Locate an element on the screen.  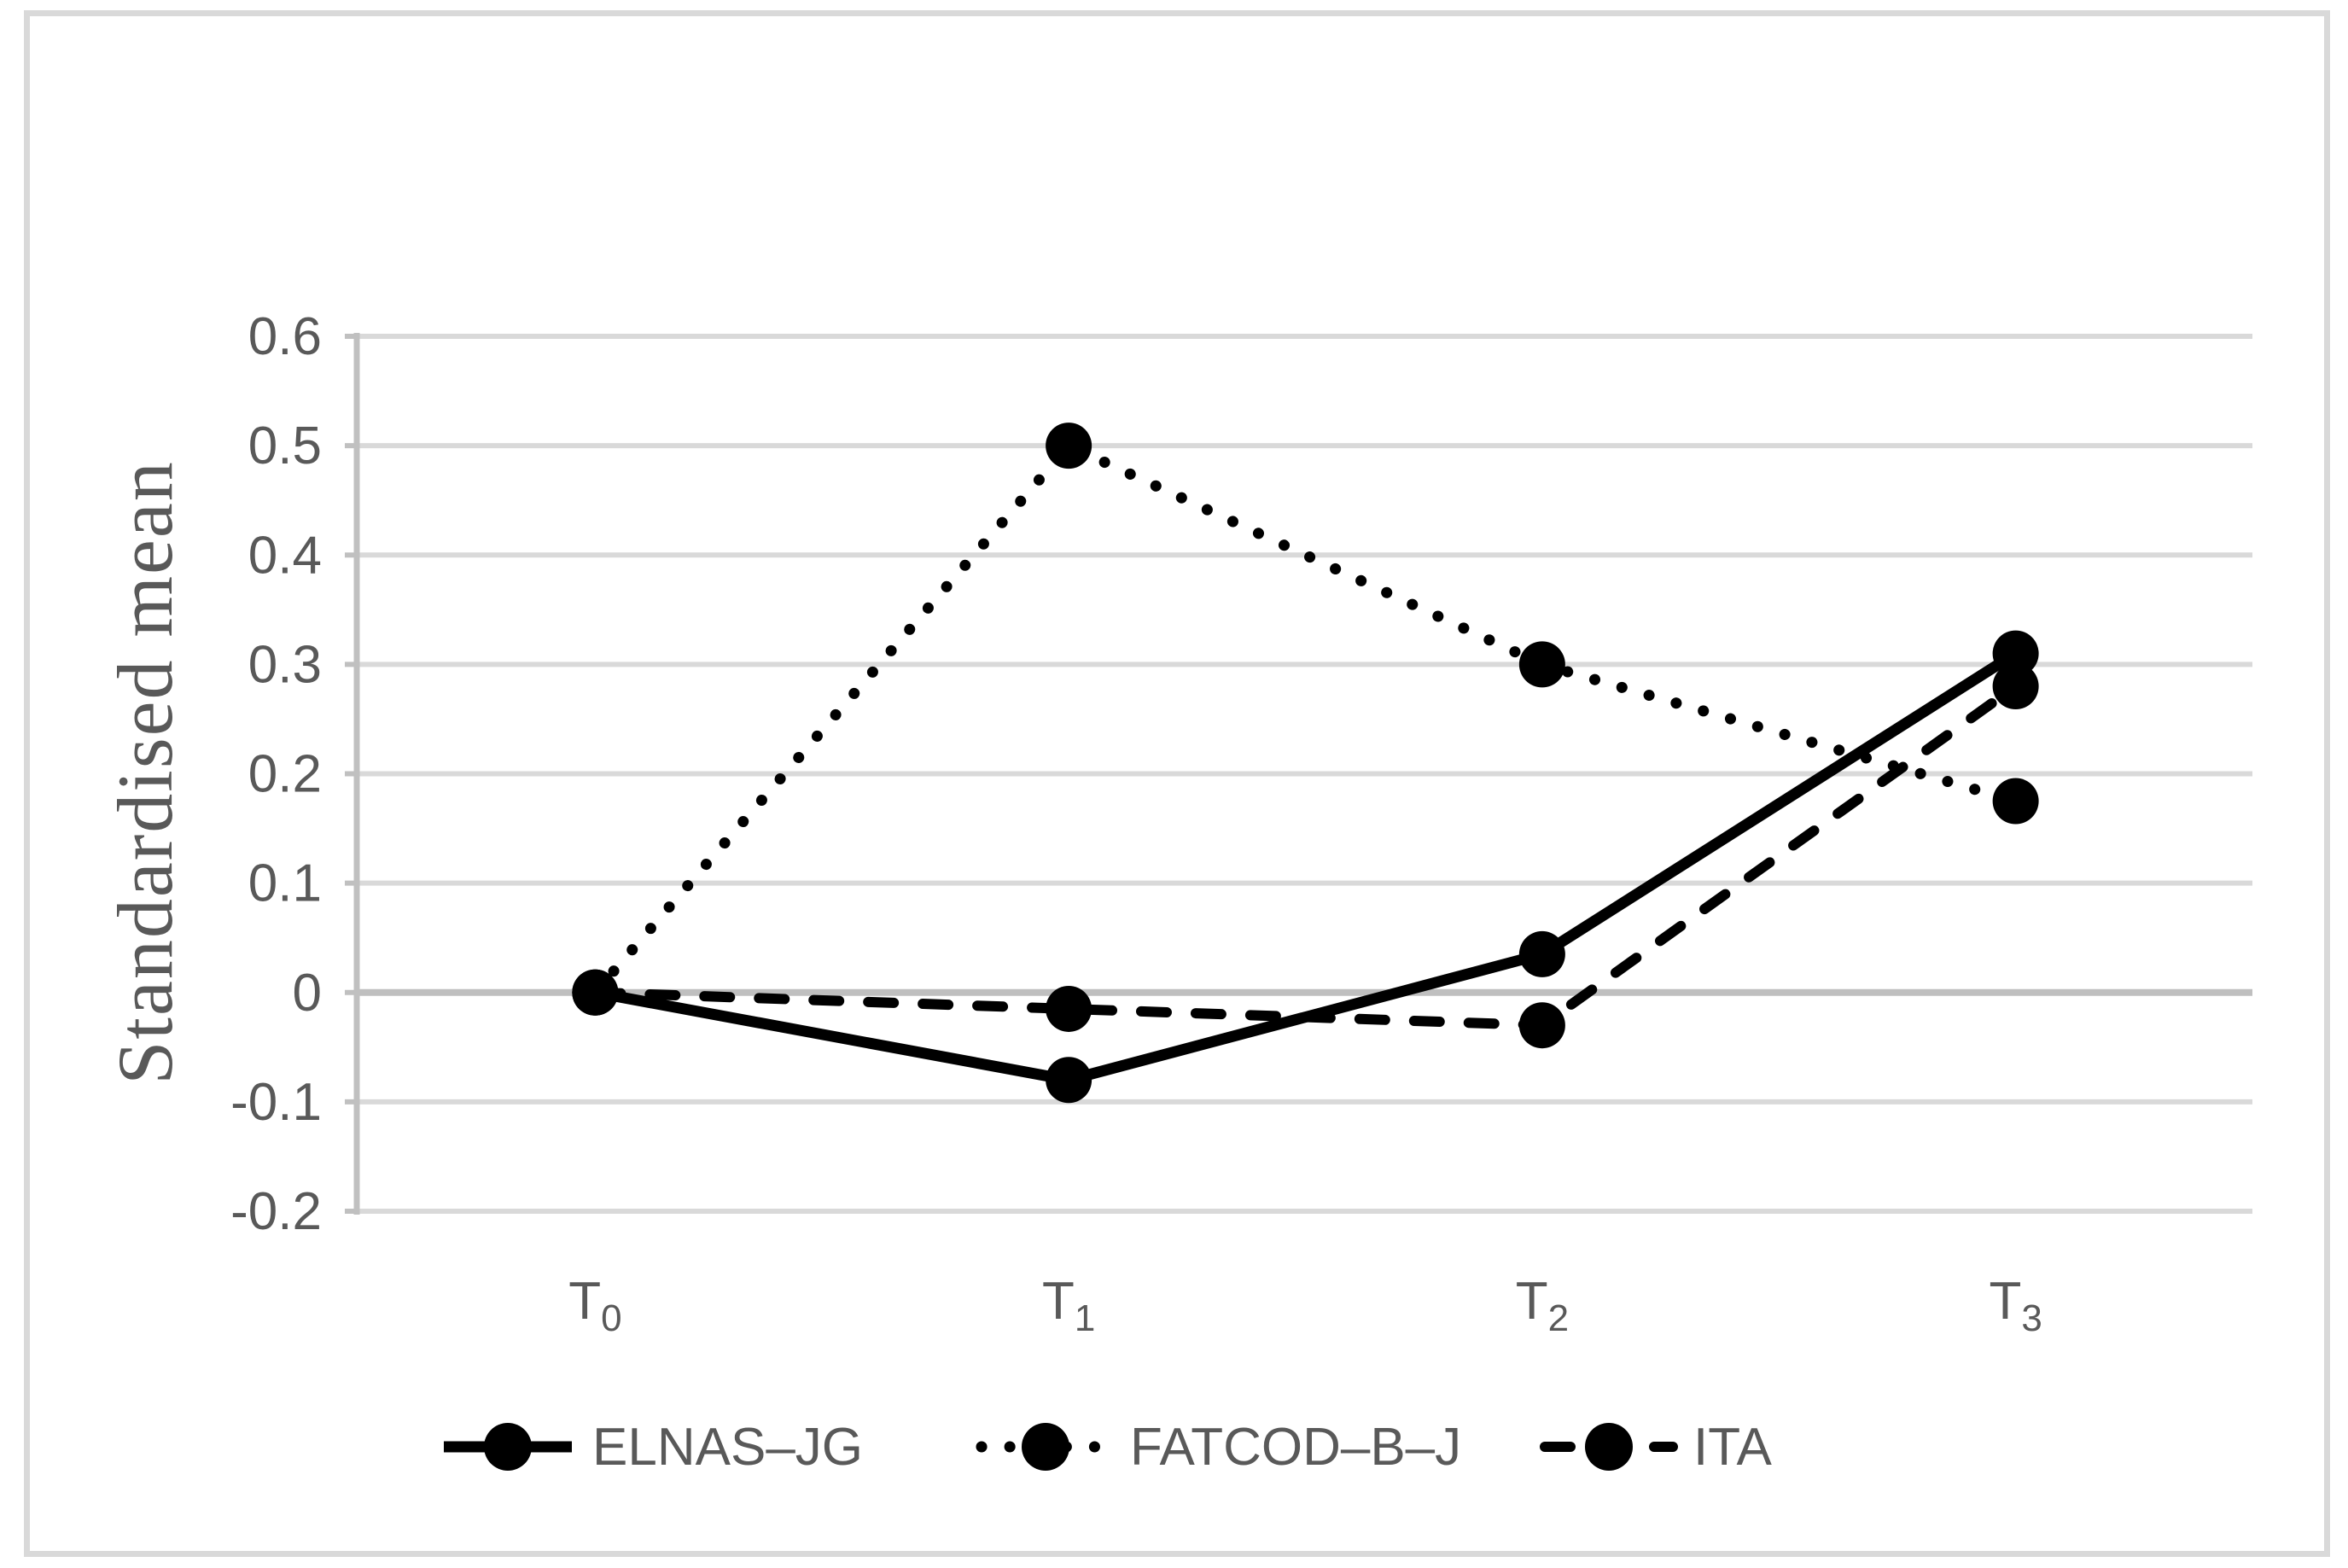
x-category-label: T2 is located at coordinates (1542, 1305).